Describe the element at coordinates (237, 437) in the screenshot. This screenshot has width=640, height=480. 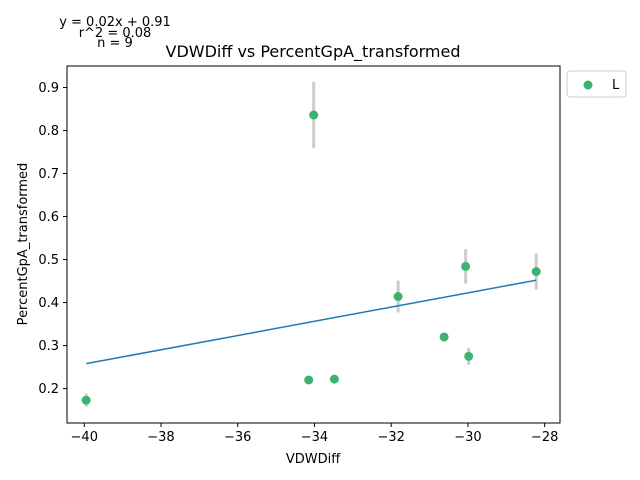
I see `x-tick-label: −36` at that location.